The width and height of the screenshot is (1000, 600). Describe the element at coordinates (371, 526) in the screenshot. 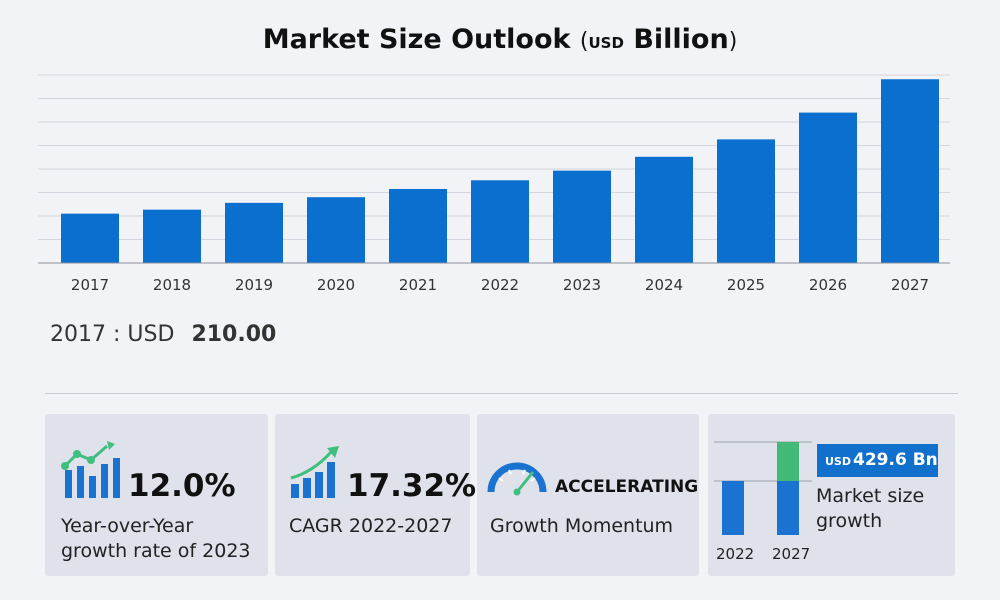

I see `cagr-desc: CAGR 2022-2027` at that location.